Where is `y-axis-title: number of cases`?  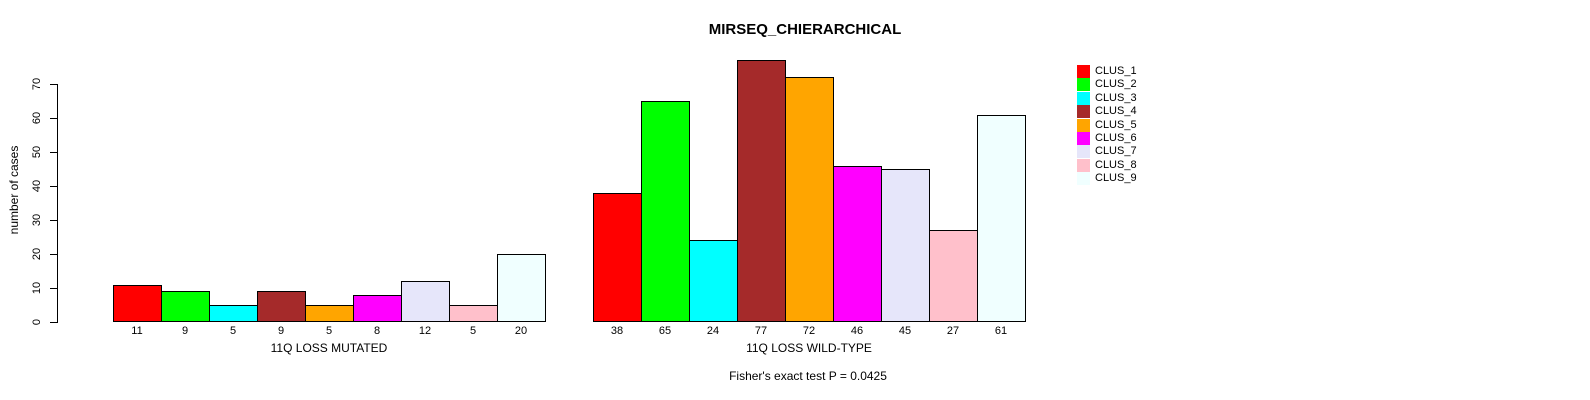
y-axis-title: number of cases is located at coordinates (14, 190).